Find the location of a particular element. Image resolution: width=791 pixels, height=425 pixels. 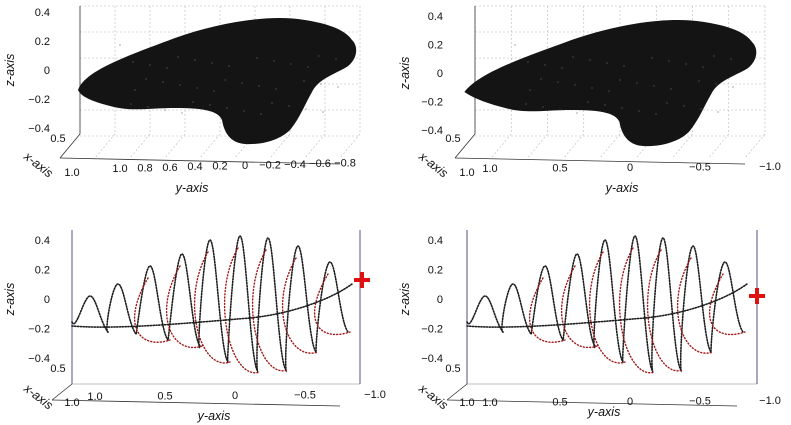

z-axis-label: z-axis is located at coordinates (405, 300).